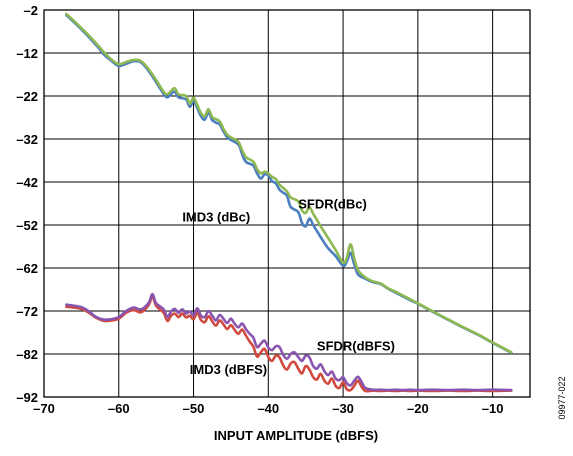 The image size is (573, 456). I want to click on y-tick-labels: –2 –12 –22 –32 –42 –52 –62 –72 –82 –92, so click(27, 204).